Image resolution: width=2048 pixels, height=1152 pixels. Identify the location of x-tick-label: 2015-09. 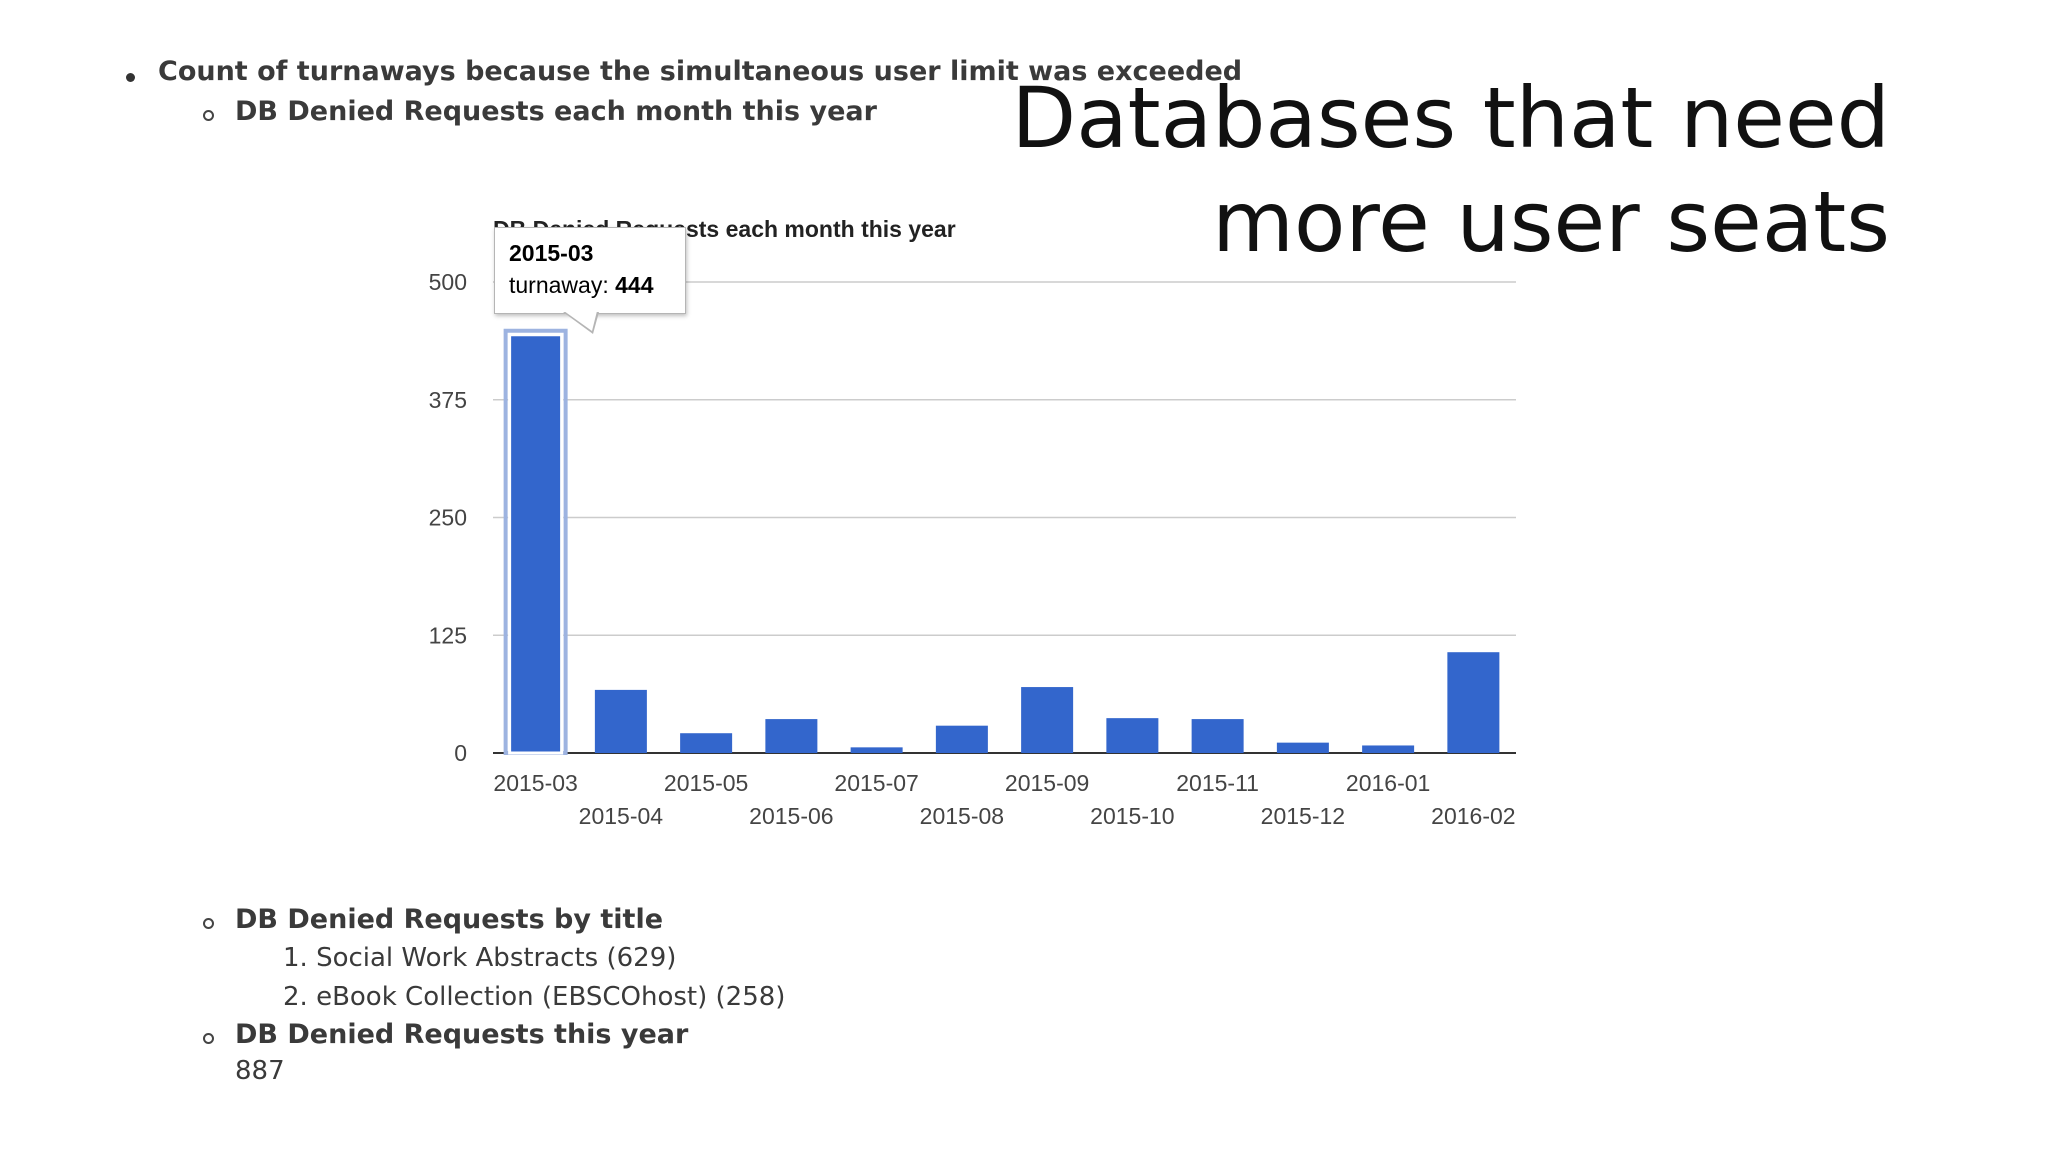
(1047, 783).